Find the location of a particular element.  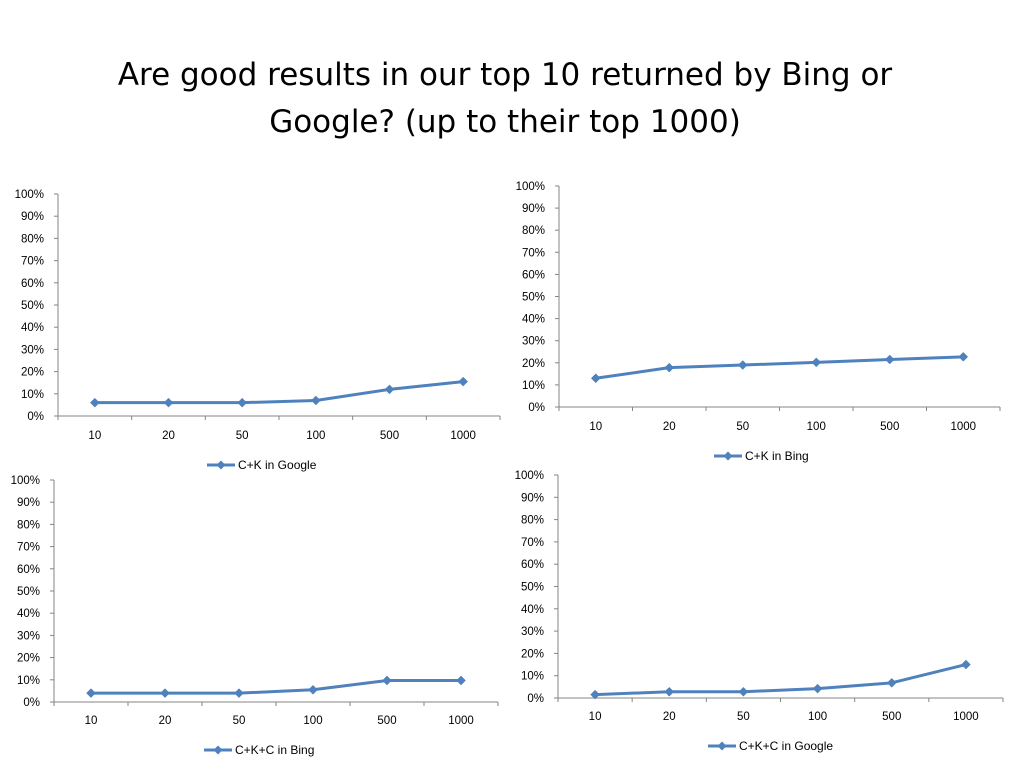

legend-label: C+K in Bing is located at coordinates (777, 456).